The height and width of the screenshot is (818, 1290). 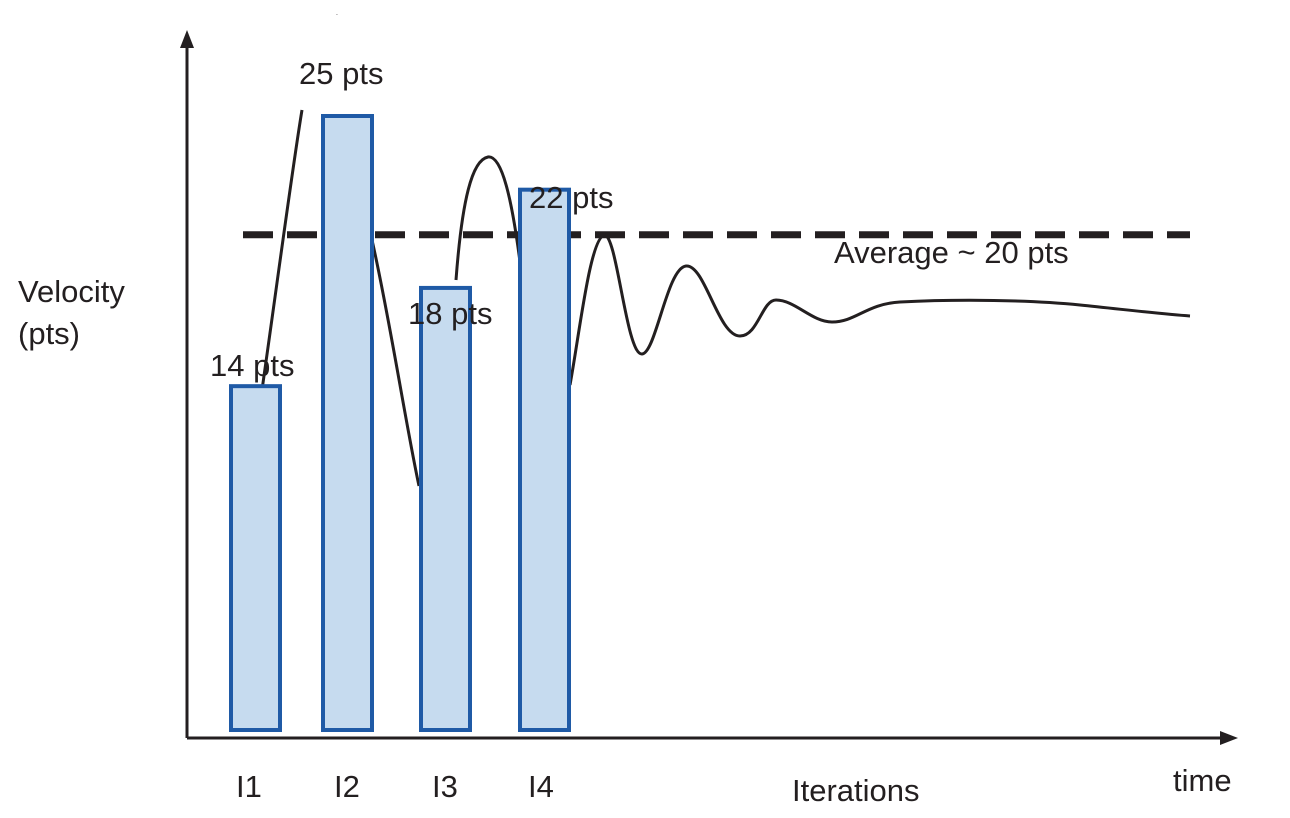 I want to click on x-tick-labels: I1 I2 I3 I4, so click(x=395, y=786).